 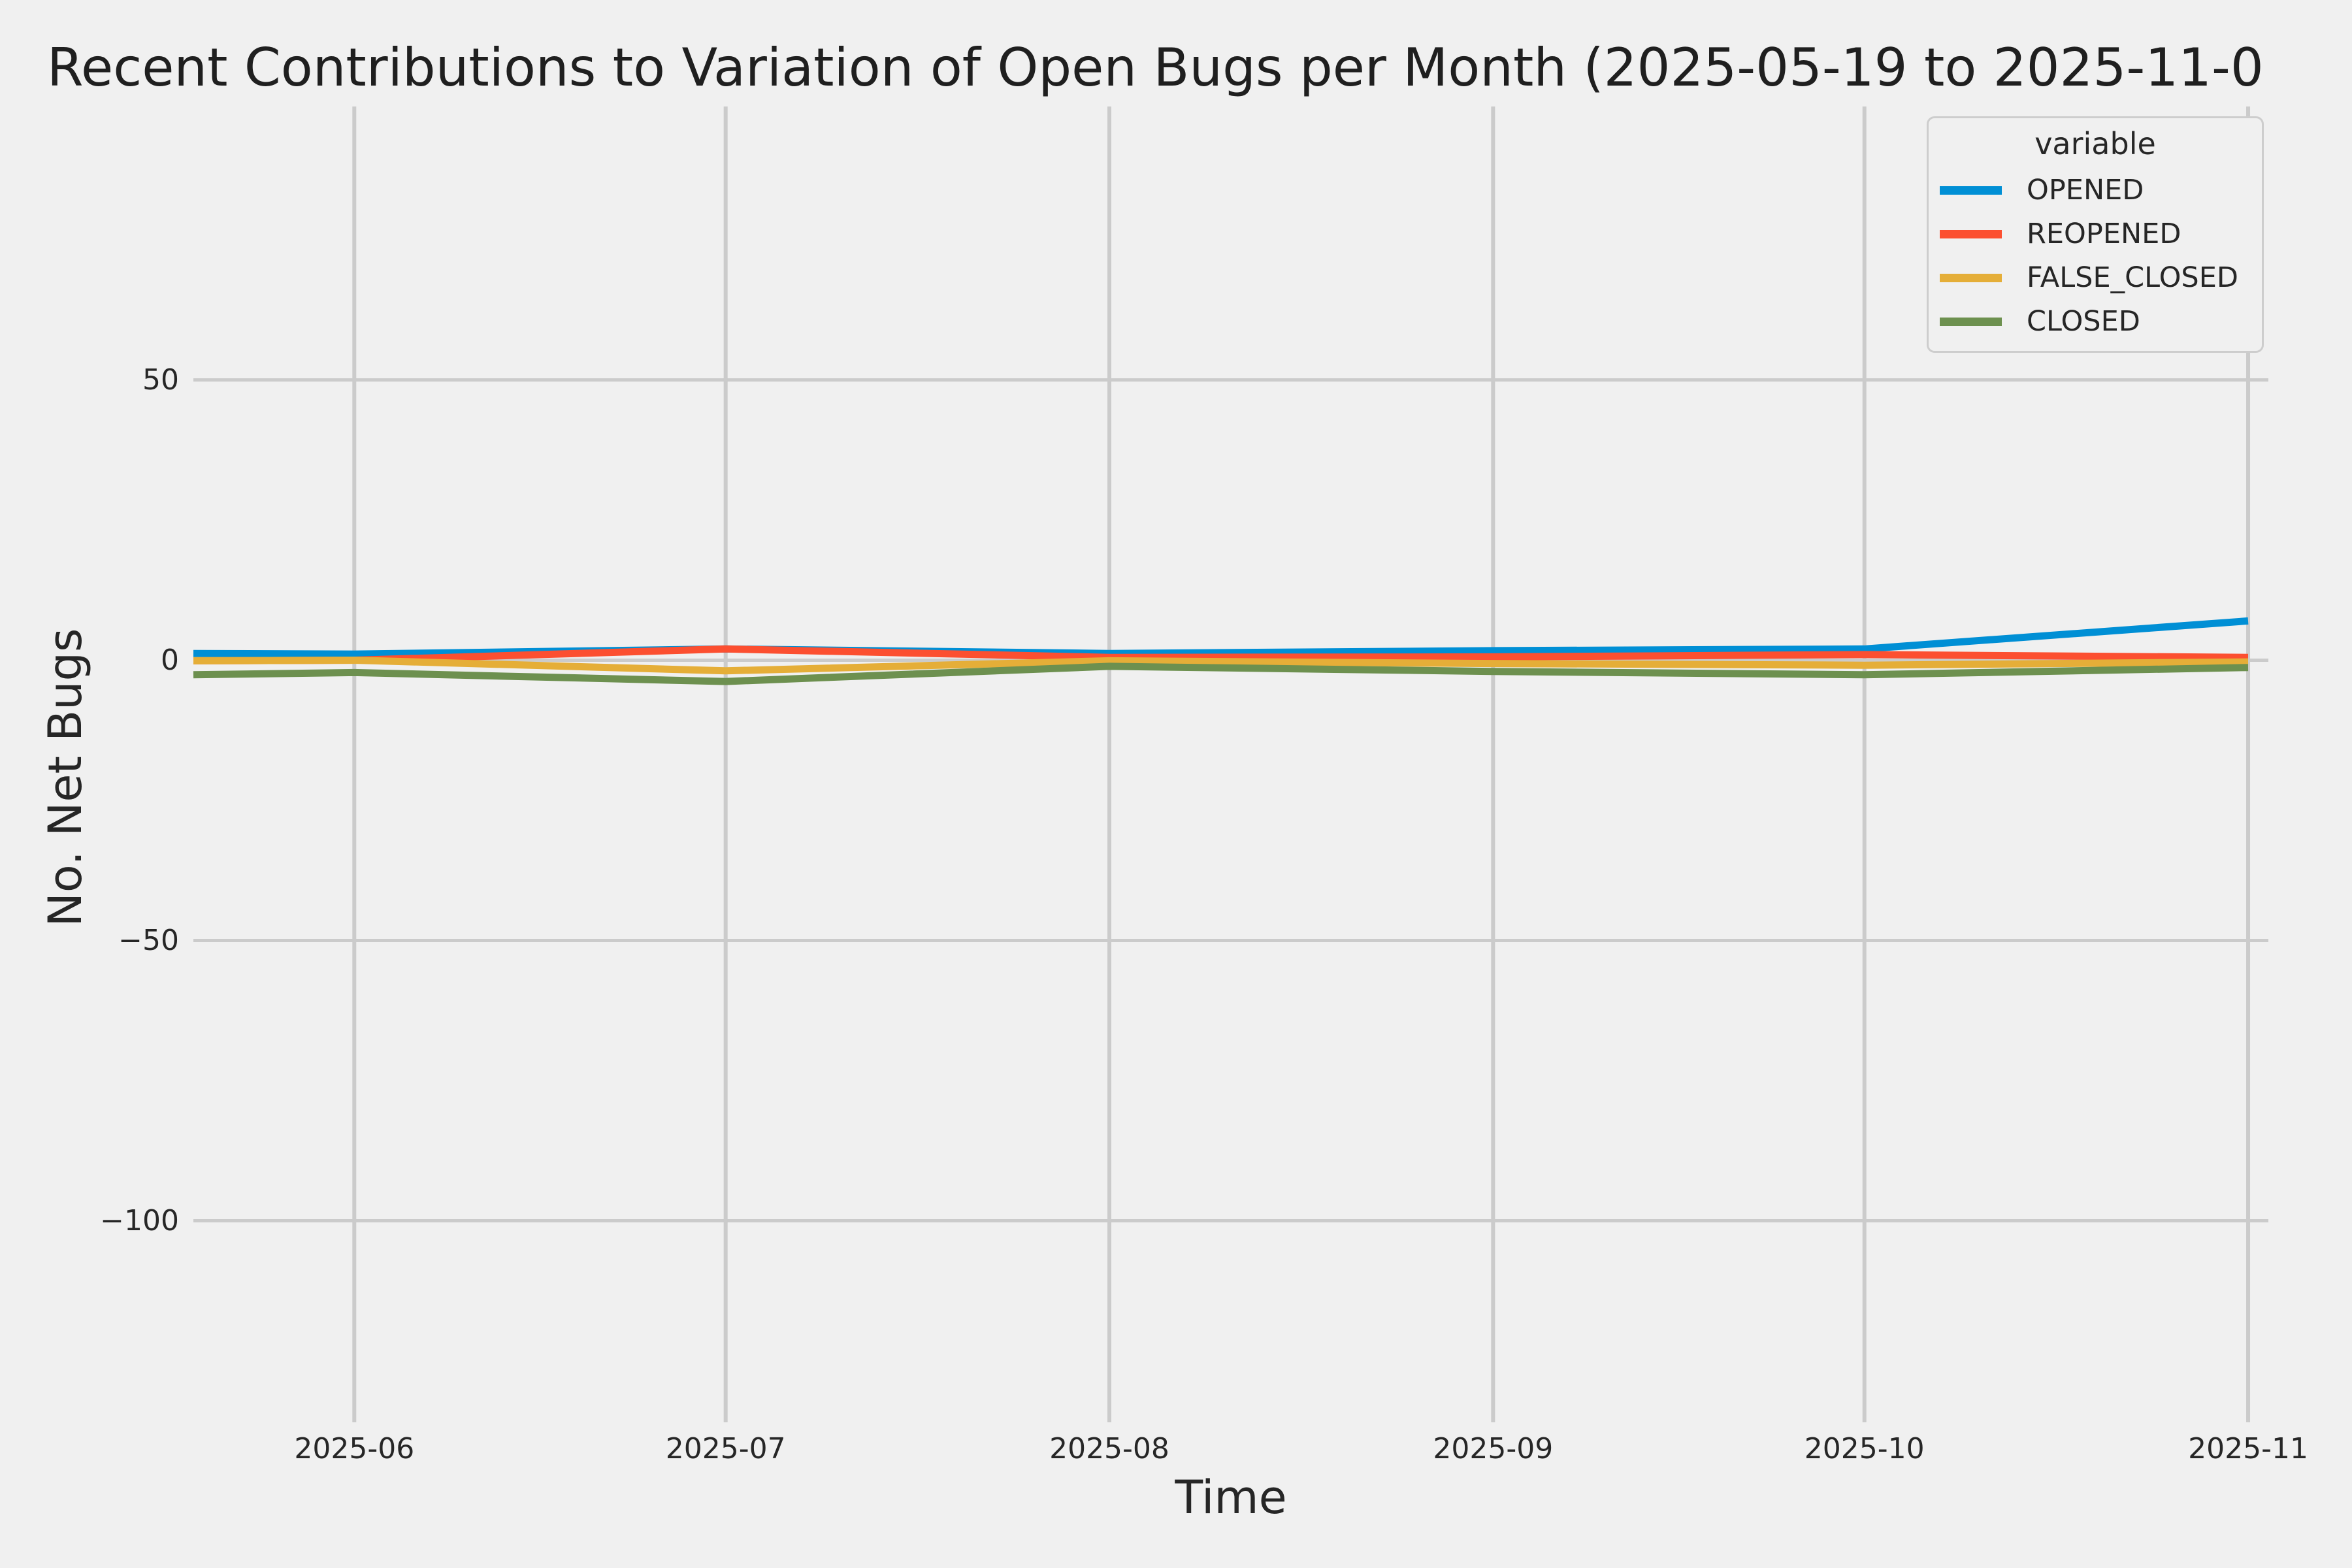 I want to click on series-line-false_closed, so click(x=1221, y=666).